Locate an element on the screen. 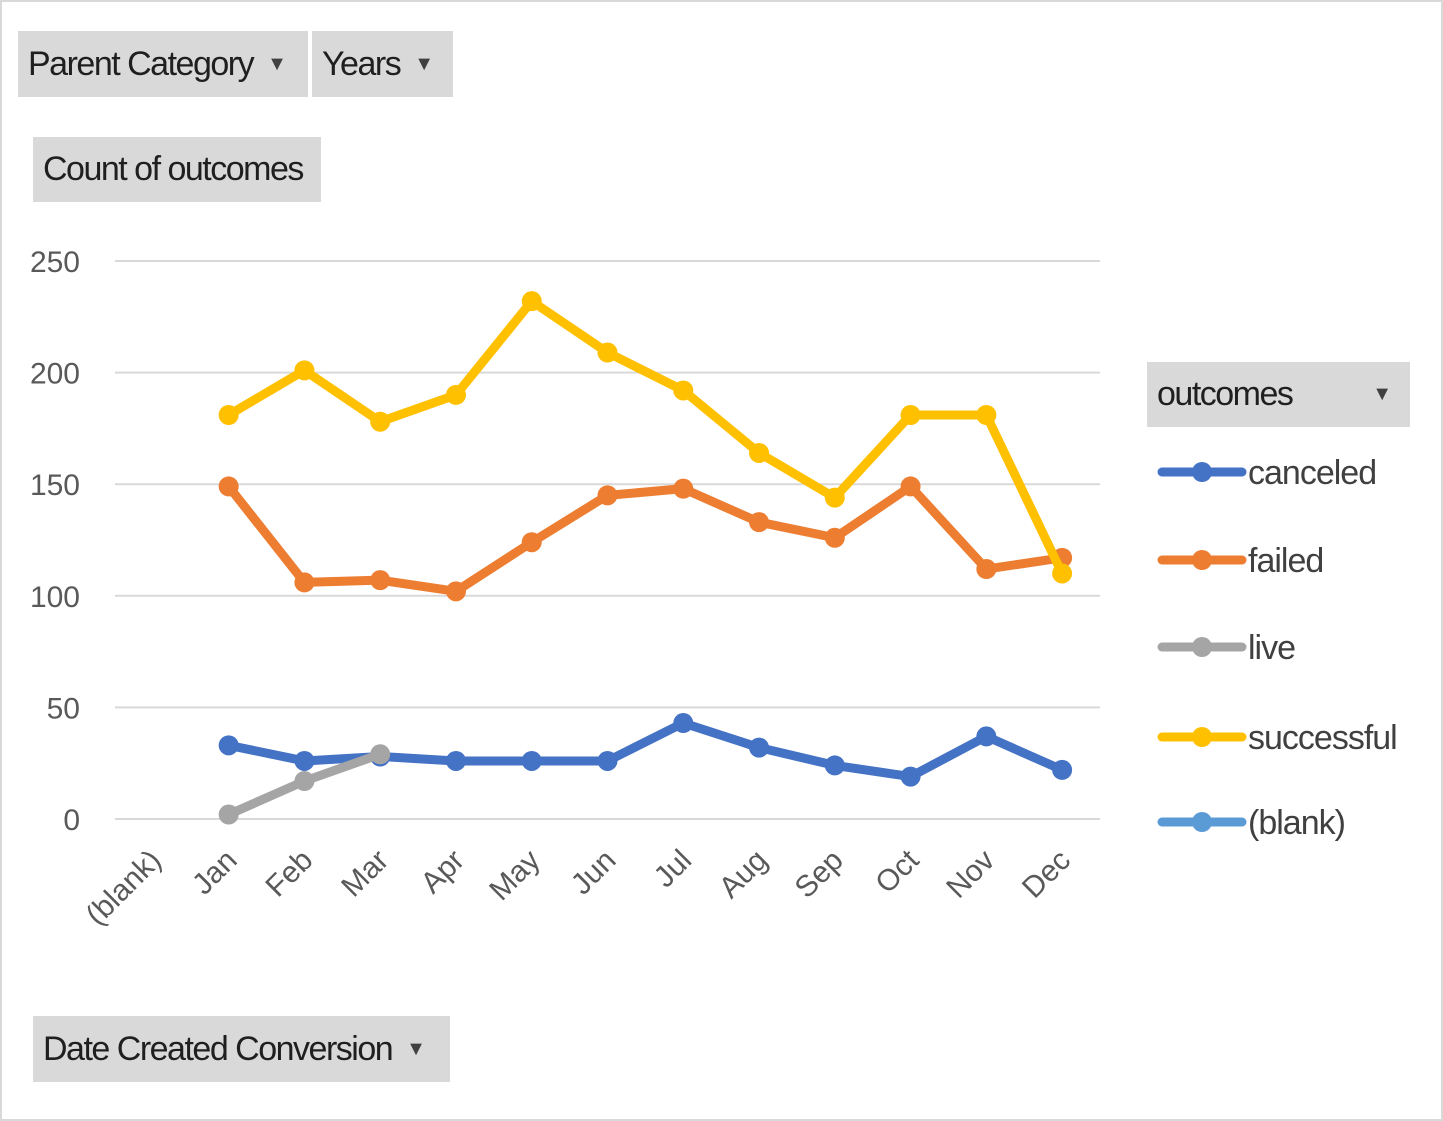 This screenshot has height=1121, width=1443. legend-field-label: outcomes is located at coordinates (1225, 394).